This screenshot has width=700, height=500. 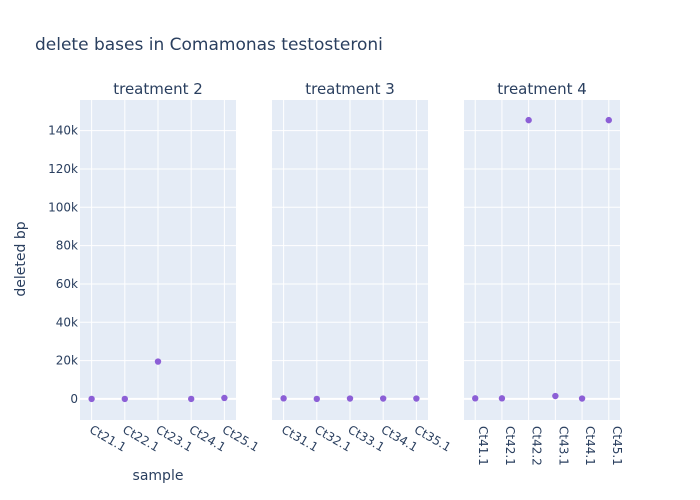 What do you see at coordinates (63, 207) in the screenshot?
I see `y-tick-label: 100k` at bounding box center [63, 207].